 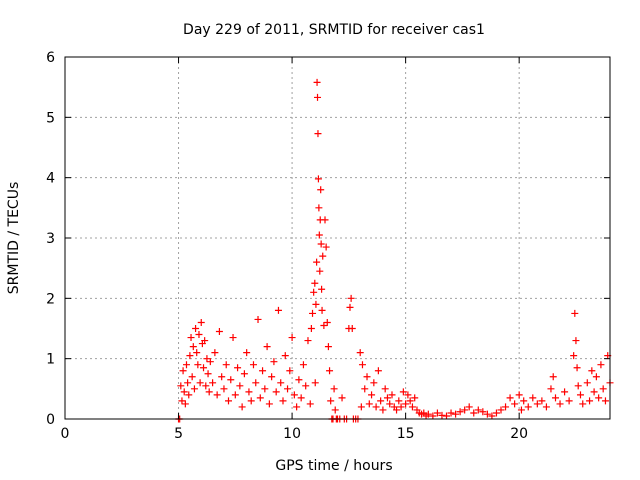 What do you see at coordinates (50, 58) in the screenshot?
I see `y-tick-label: 6` at bounding box center [50, 58].